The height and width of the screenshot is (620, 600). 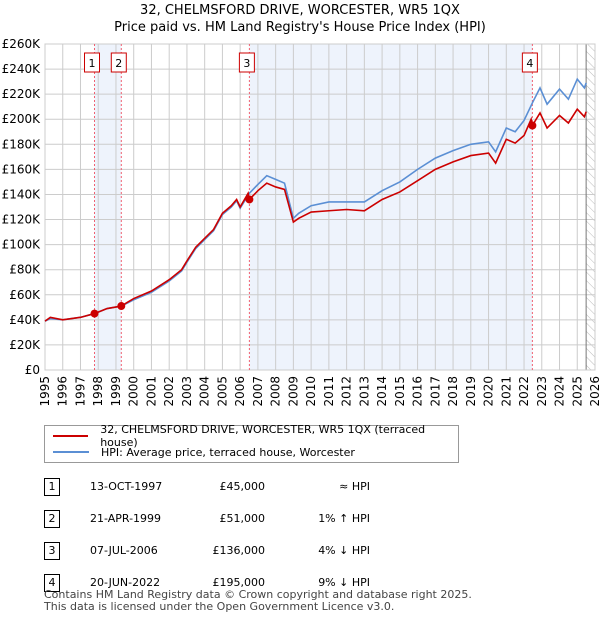 What do you see at coordinates (344, 550) in the screenshot?
I see `sale-hpi-relation: 4% ↓ HPI` at bounding box center [344, 550].